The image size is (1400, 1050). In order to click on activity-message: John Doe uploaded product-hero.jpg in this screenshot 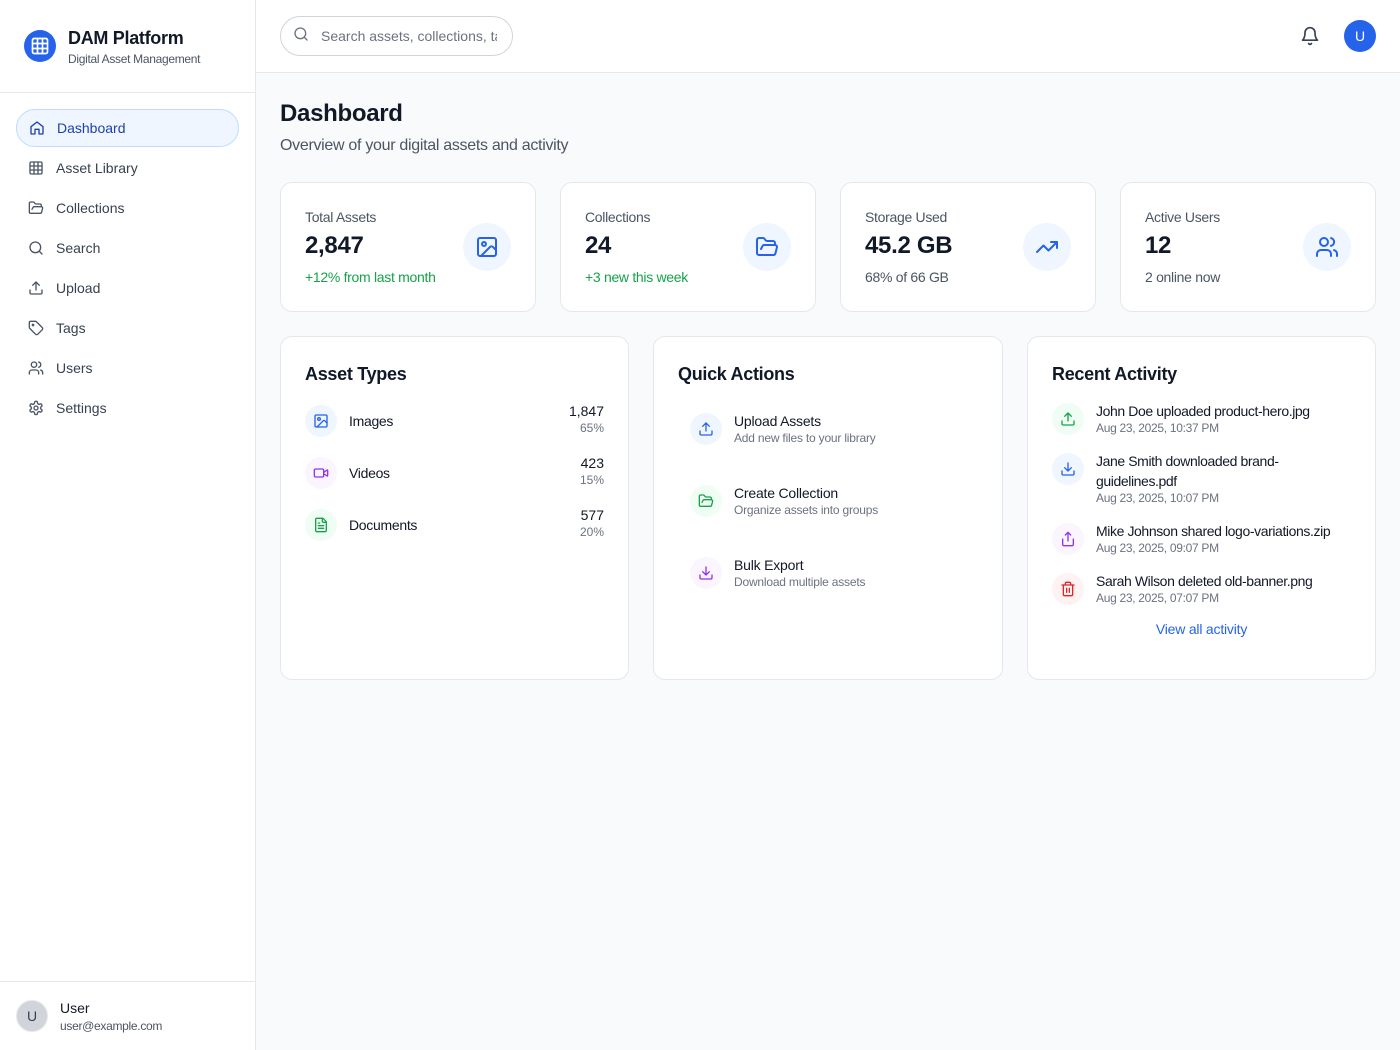, I will do `click(1203, 411)`.